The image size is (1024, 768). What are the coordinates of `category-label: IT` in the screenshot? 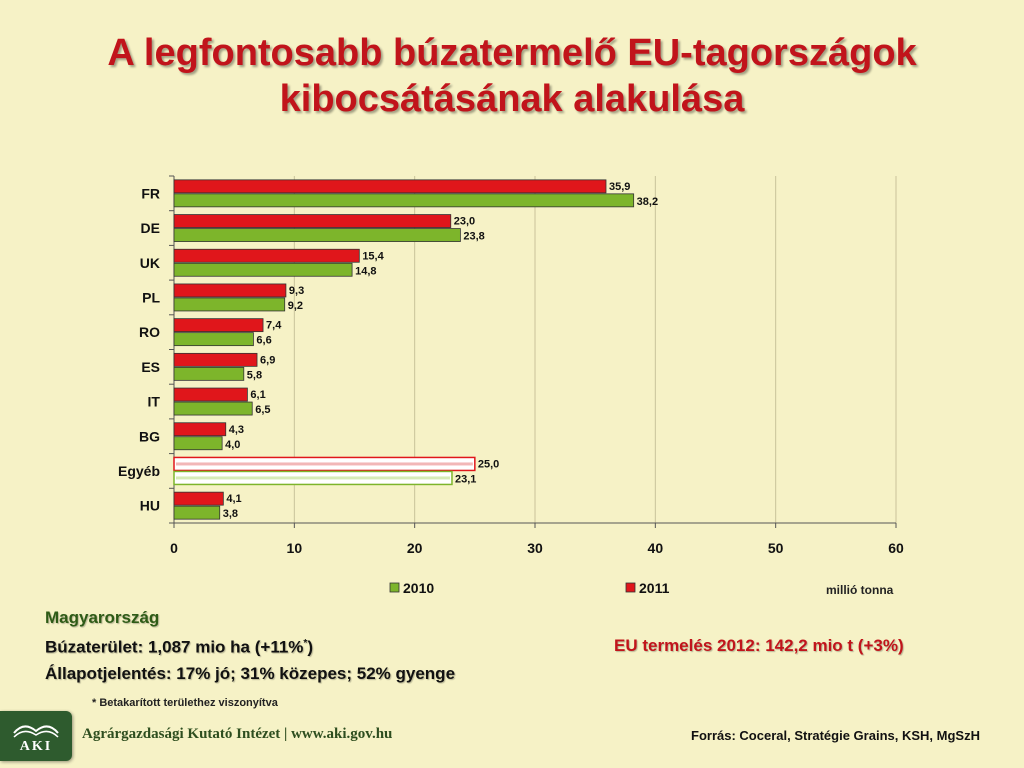 It's located at (154, 402).